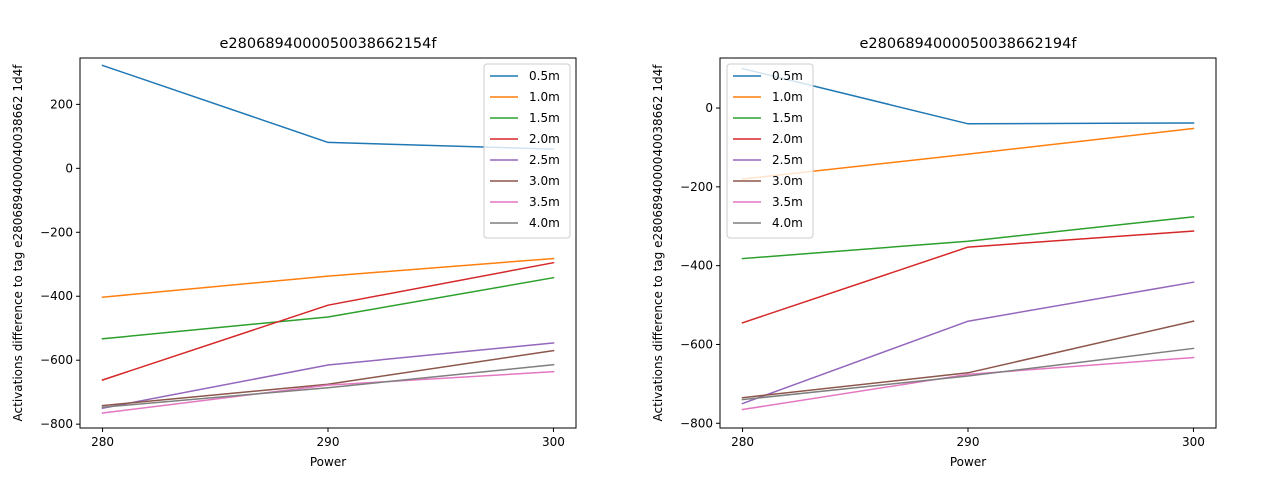 The image size is (1280, 480). What do you see at coordinates (329, 44) in the screenshot?
I see `chart-title: e2806894000050038662154f` at bounding box center [329, 44].